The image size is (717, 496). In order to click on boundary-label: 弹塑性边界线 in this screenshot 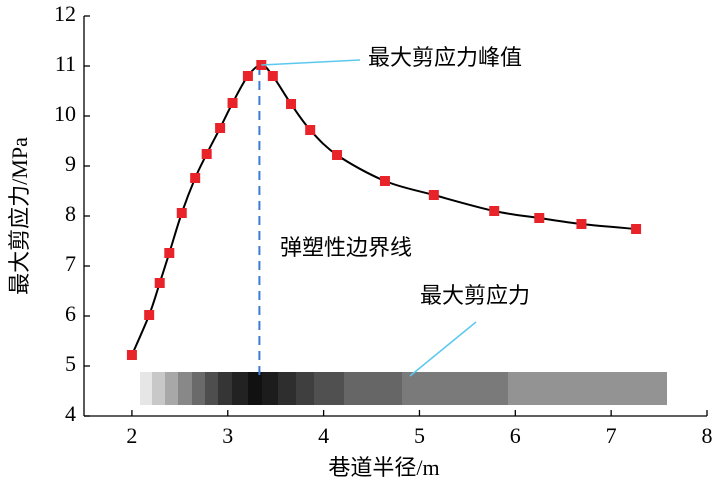, I will do `click(346, 247)`.